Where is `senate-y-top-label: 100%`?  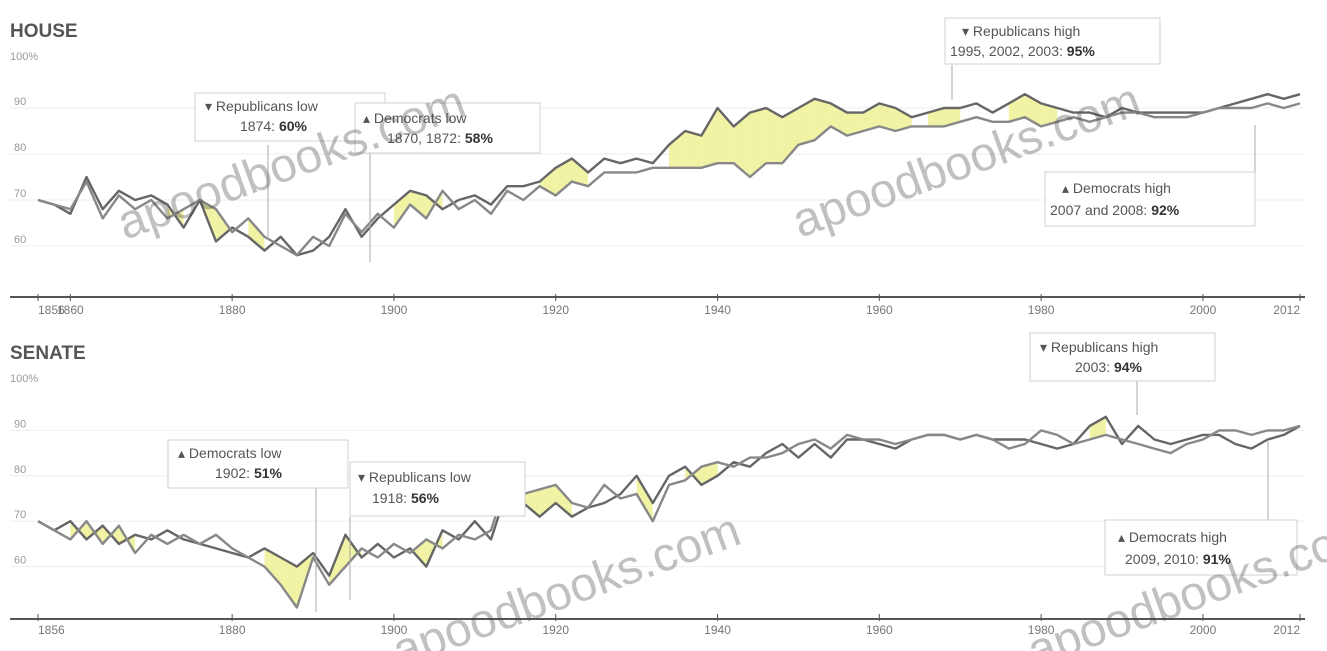 senate-y-top-label: 100% is located at coordinates (24, 379).